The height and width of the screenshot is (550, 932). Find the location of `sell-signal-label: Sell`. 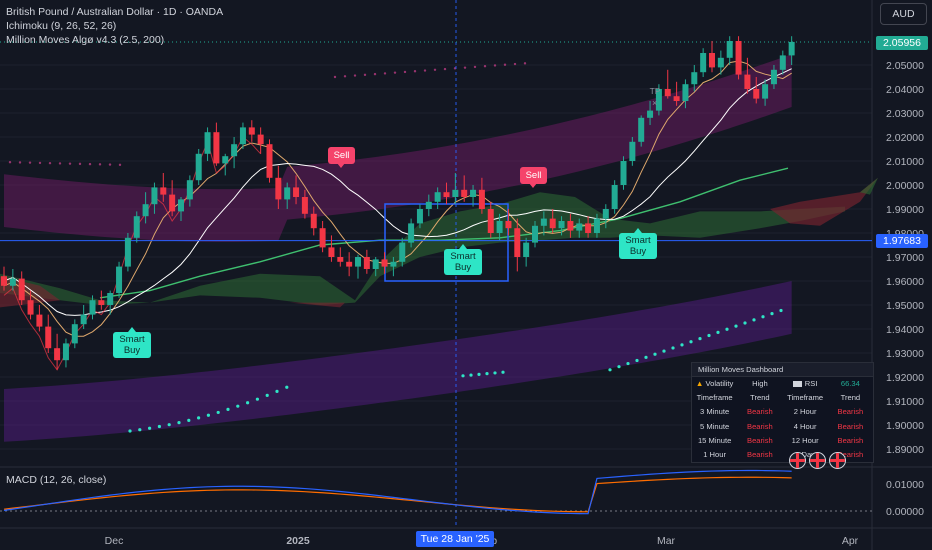

sell-signal-label: Sell is located at coordinates (533, 175).